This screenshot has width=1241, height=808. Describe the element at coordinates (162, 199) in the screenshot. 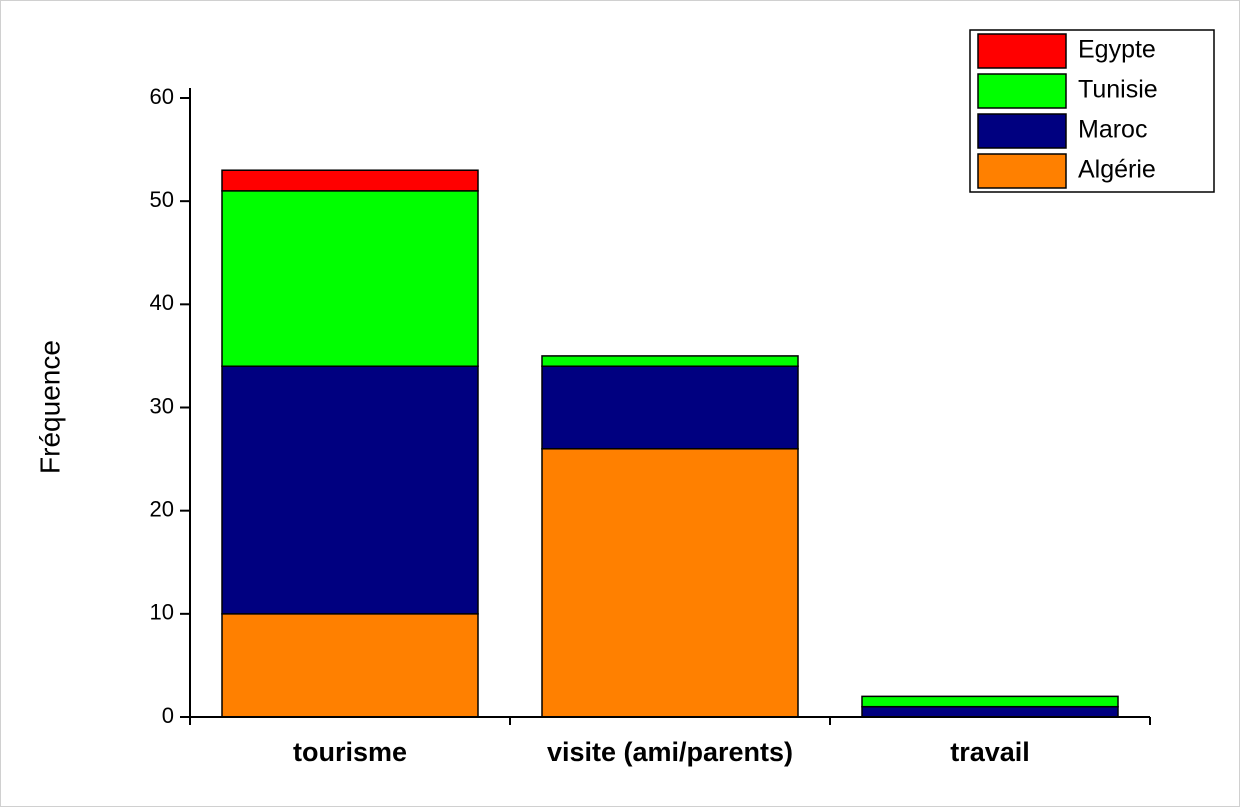

I see `y-tick-label: 50` at that location.